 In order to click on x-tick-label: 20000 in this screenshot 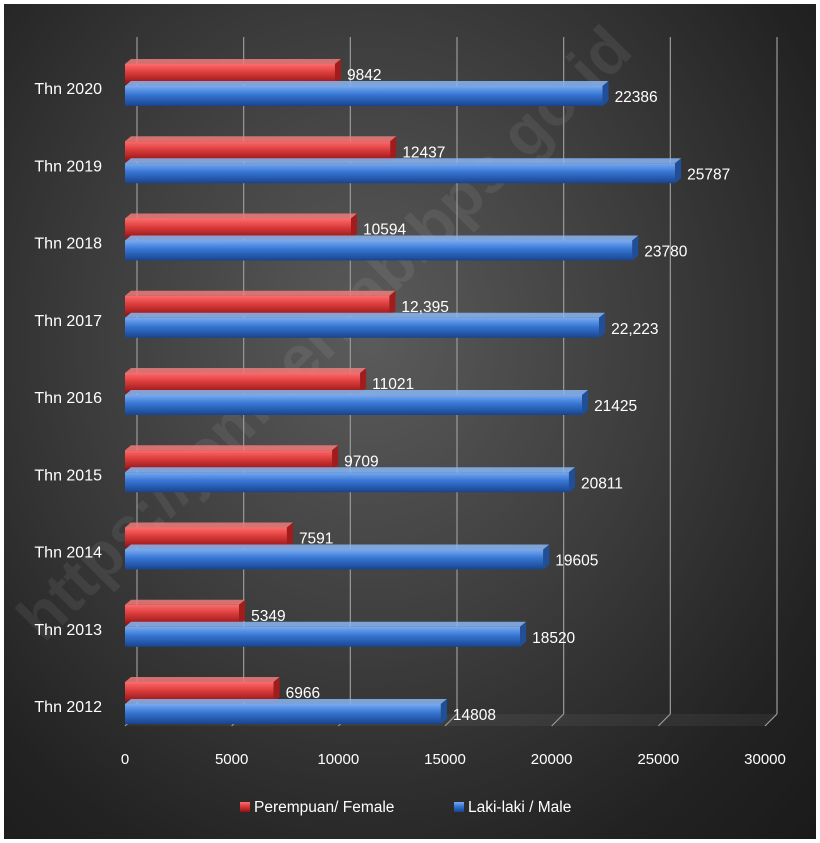, I will do `click(552, 759)`.